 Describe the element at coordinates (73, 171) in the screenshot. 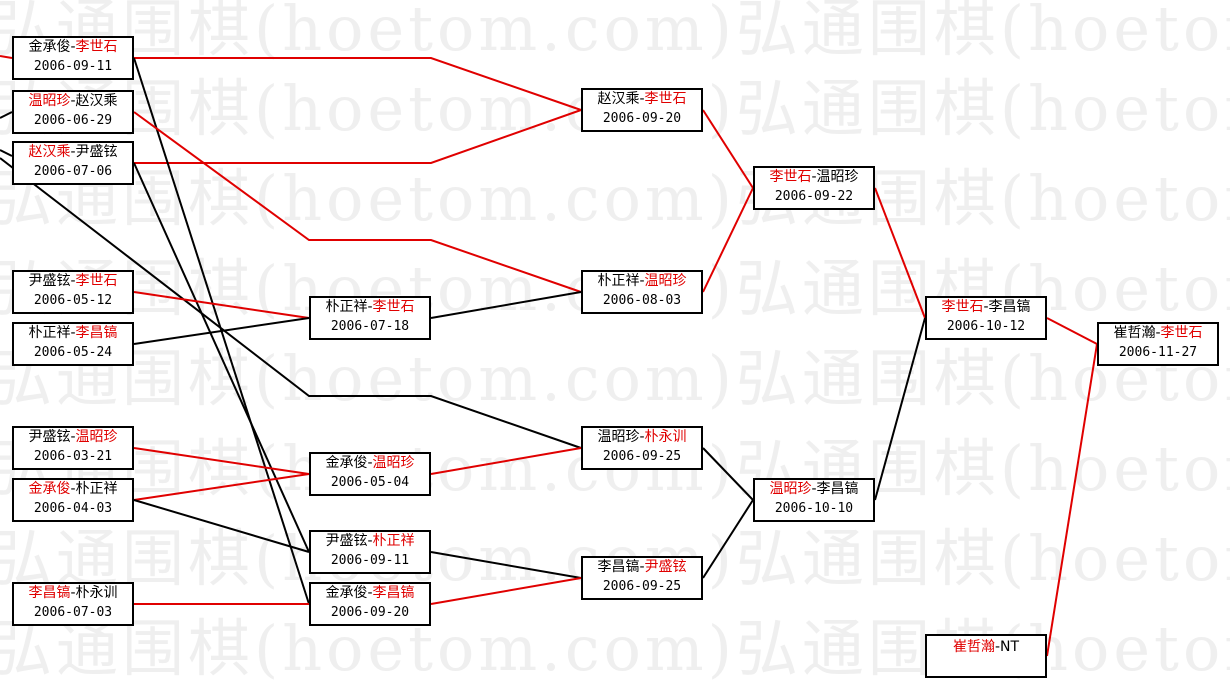

I see `match-date: 2006-07-06` at that location.